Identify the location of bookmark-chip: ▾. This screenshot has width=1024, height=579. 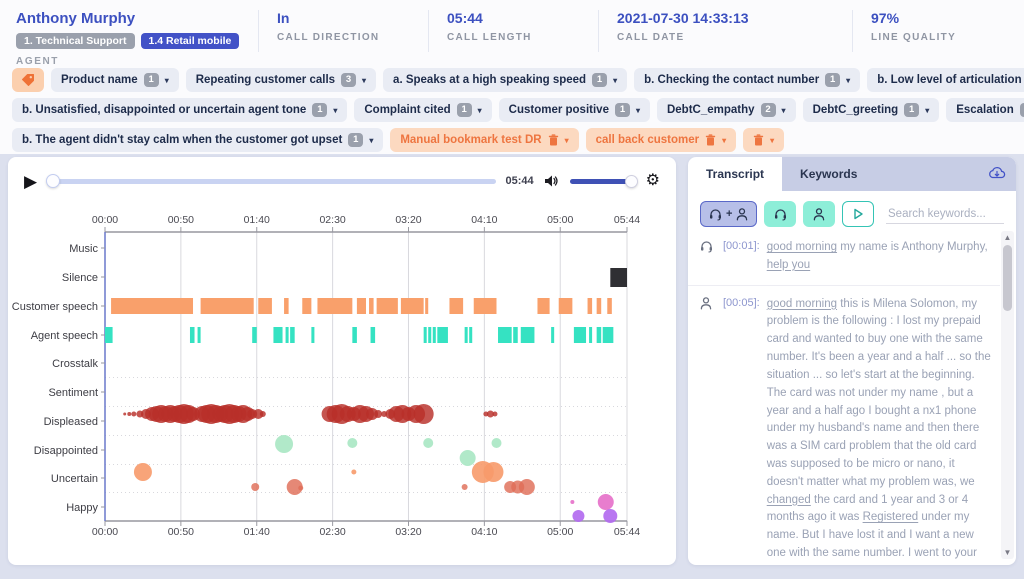
(764, 140).